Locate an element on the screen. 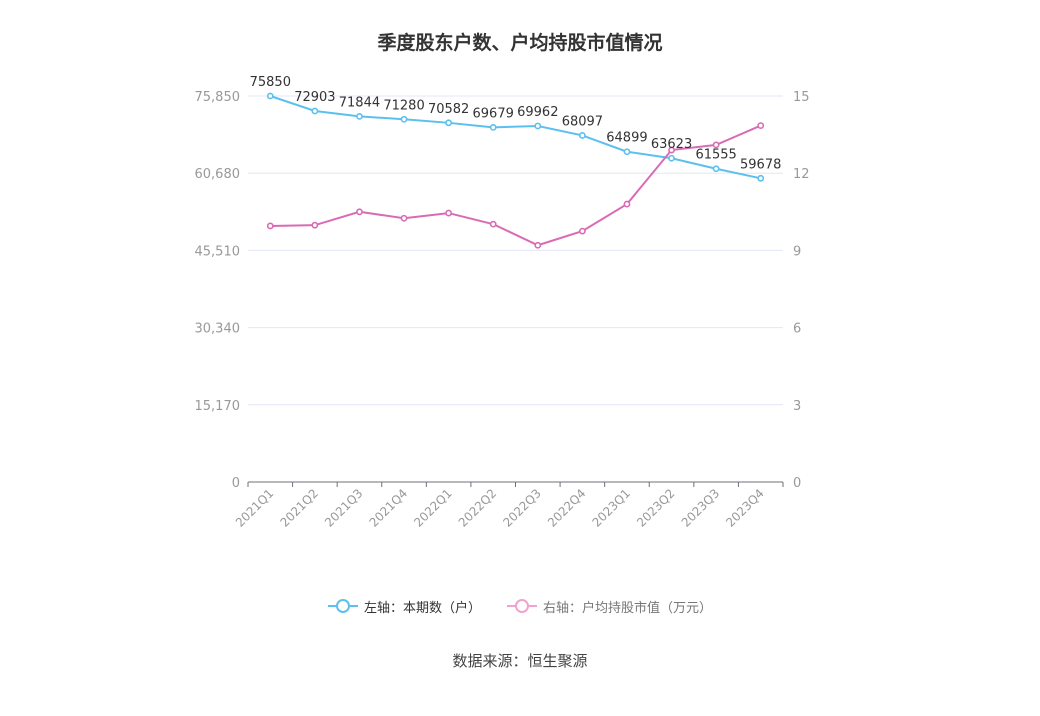 Image resolution: width=1040 pixels, height=716 pixels. right-axis-tick-label: 9 is located at coordinates (797, 251).